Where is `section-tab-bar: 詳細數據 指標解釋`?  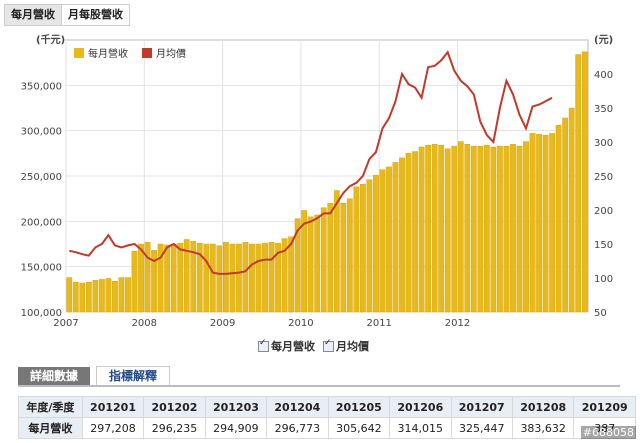
section-tab-bar: 詳細數據 指標解釋 is located at coordinates (319, 375).